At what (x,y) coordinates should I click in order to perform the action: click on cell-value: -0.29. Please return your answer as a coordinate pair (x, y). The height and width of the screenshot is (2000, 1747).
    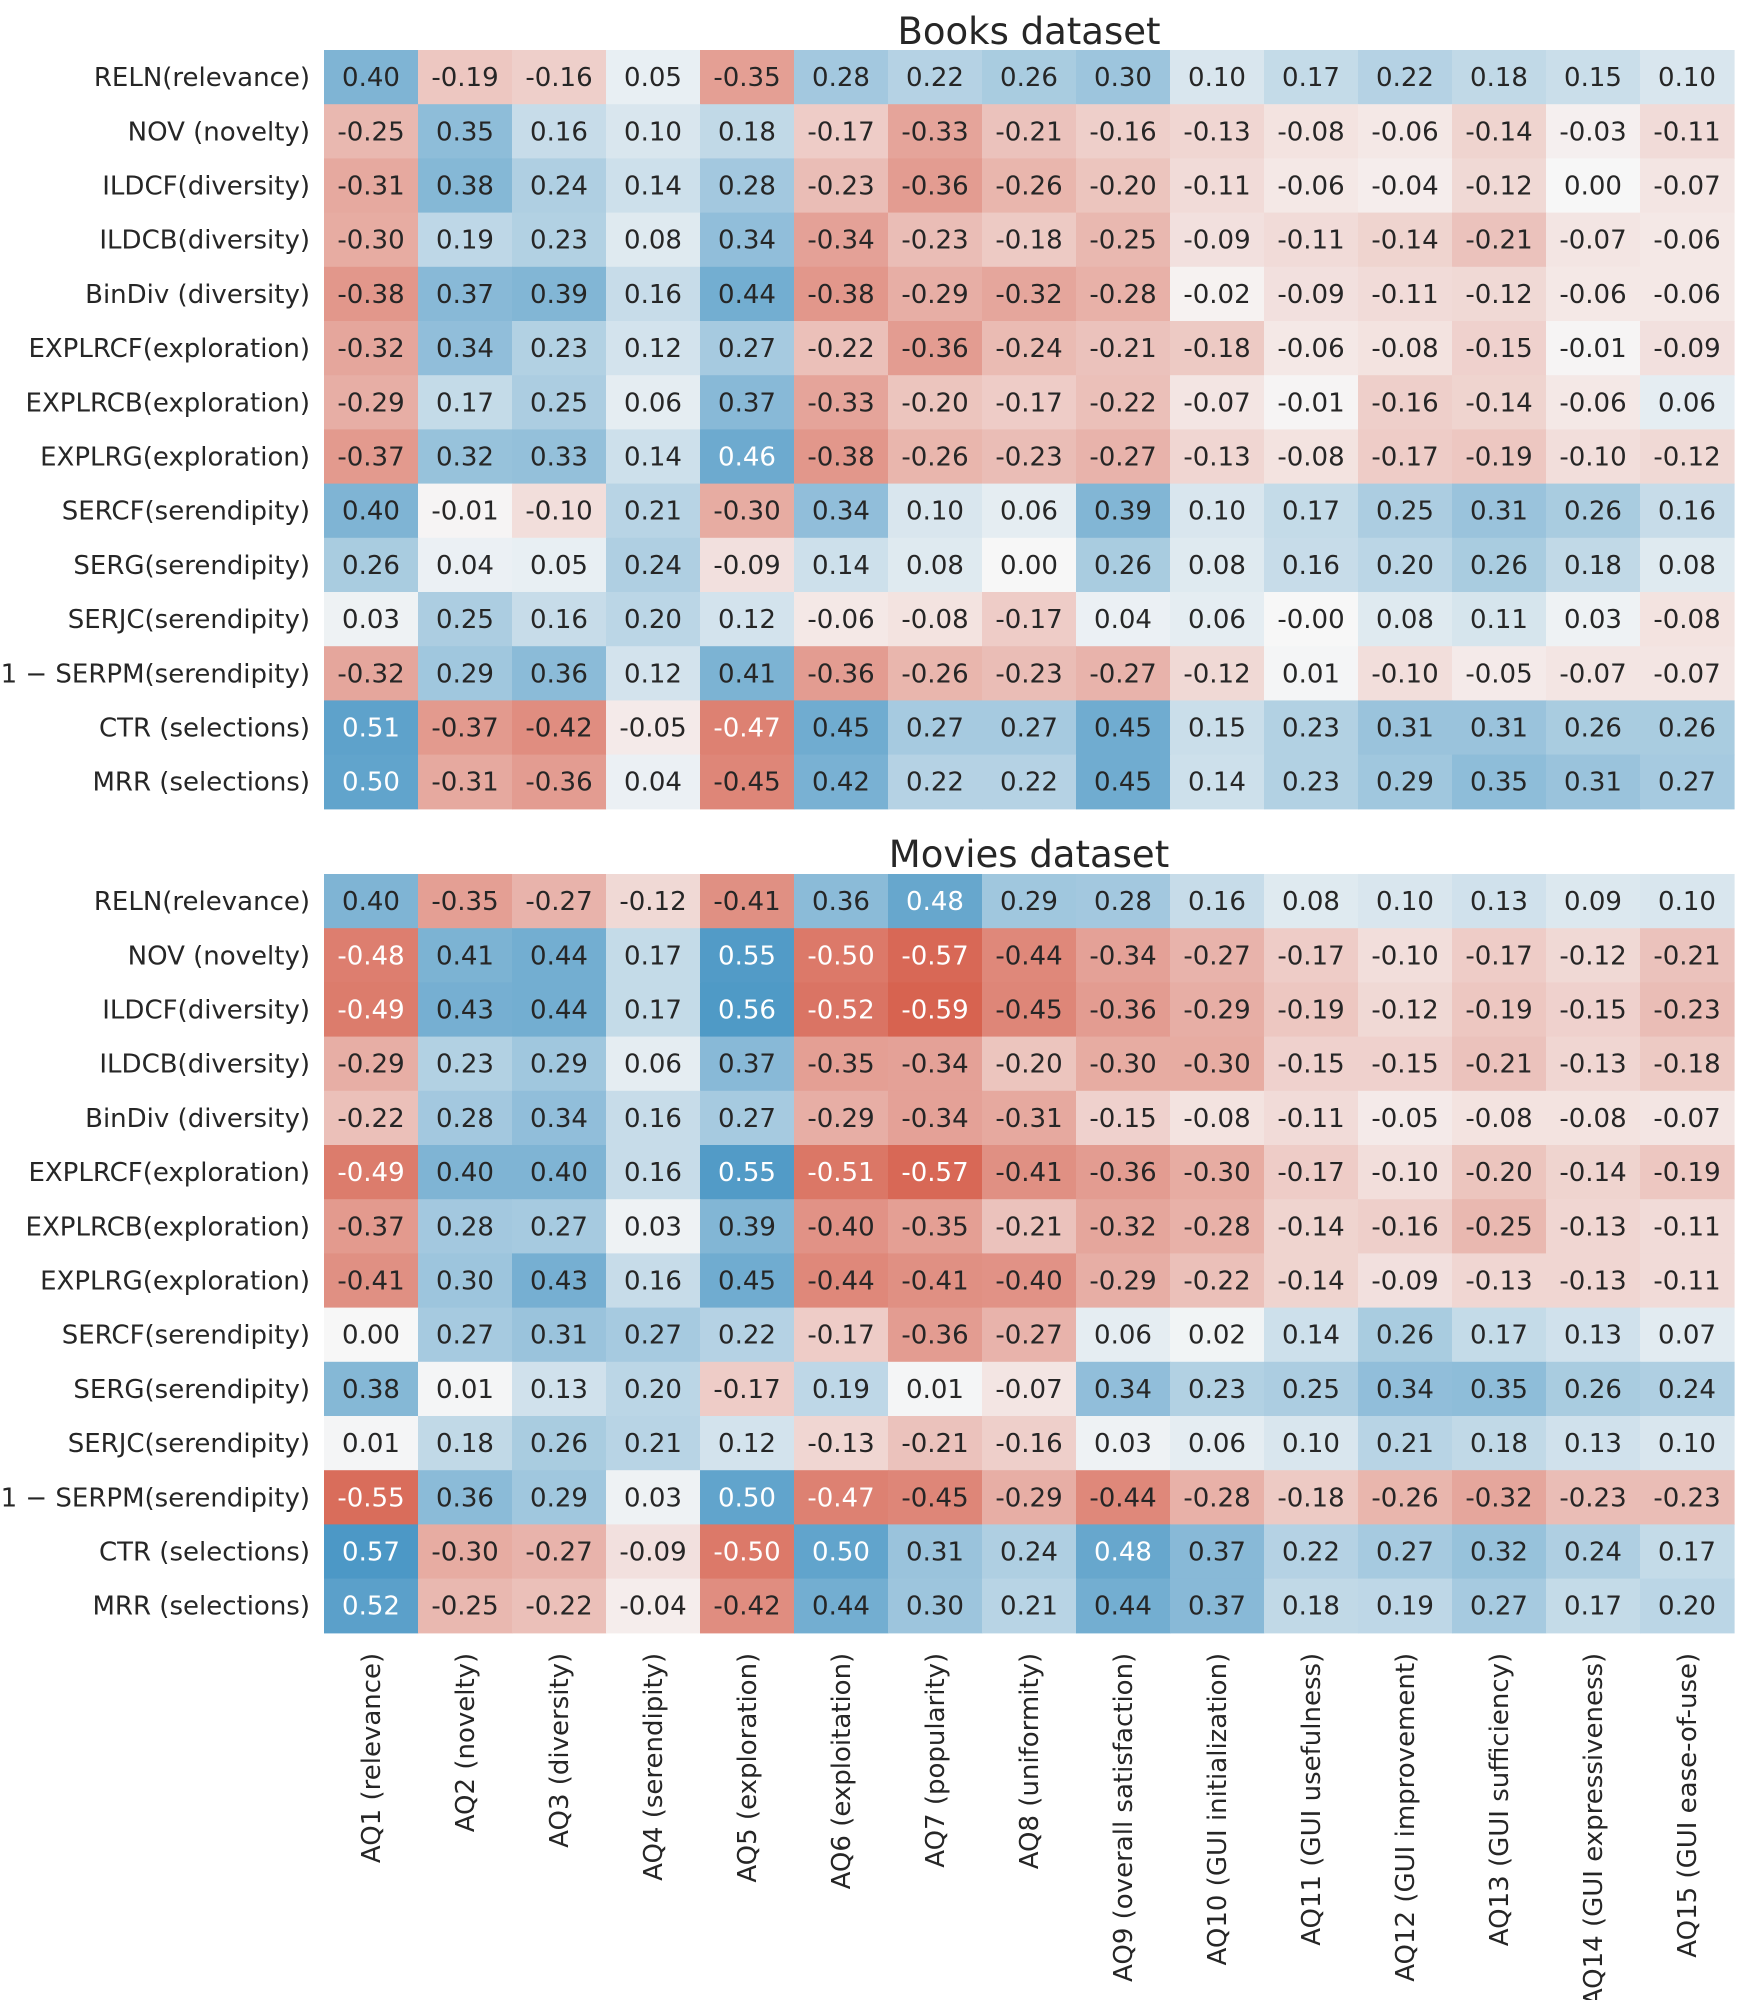
    Looking at the image, I should click on (840, 1119).